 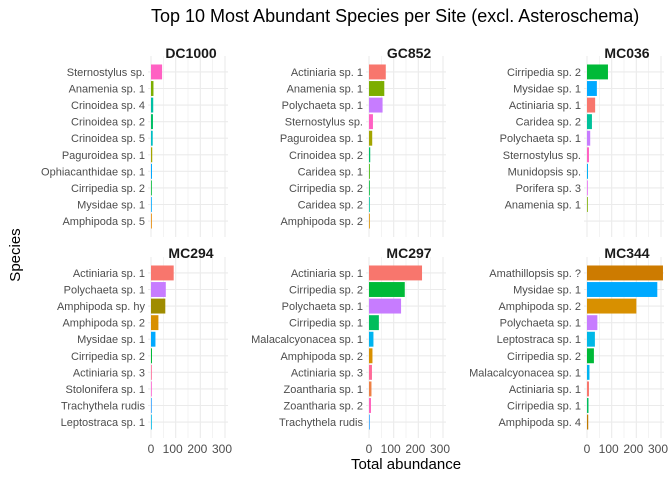 What do you see at coordinates (108, 106) in the screenshot?
I see `category-label: Crinoidea sp. 4` at bounding box center [108, 106].